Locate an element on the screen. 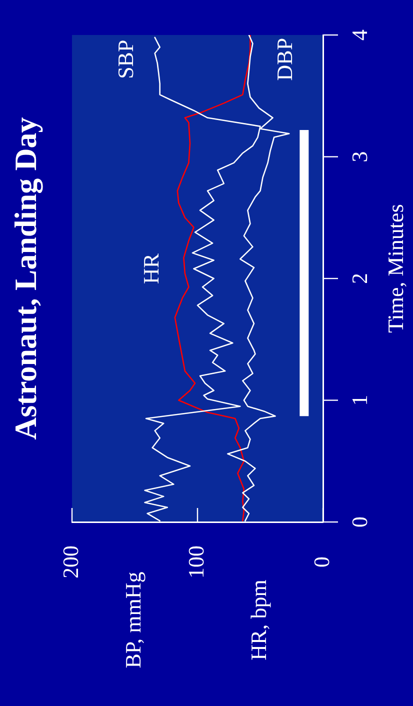 This screenshot has height=706, width=413. x-tick-label: 200 is located at coordinates (70, 562).